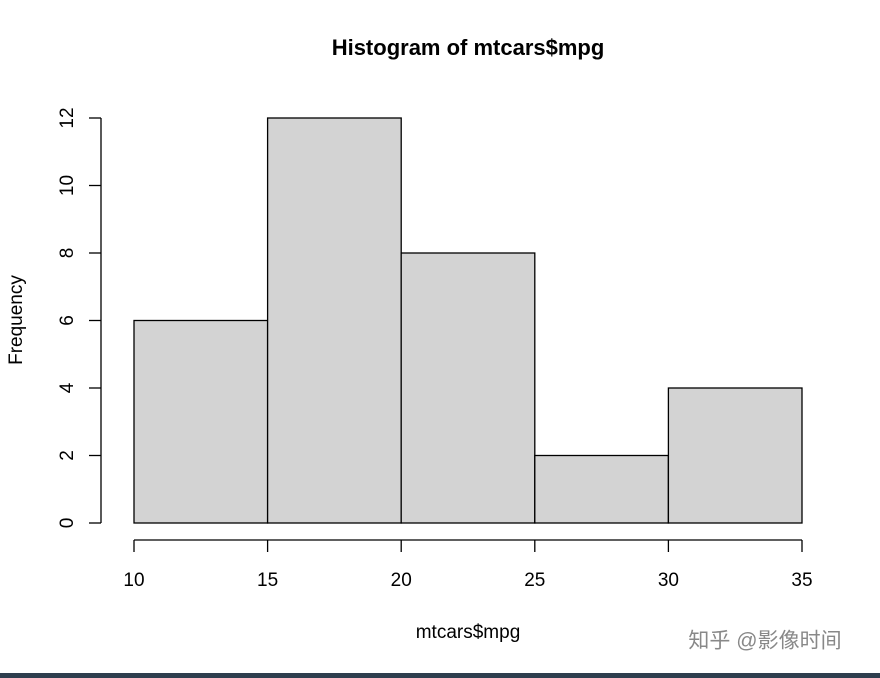 This screenshot has width=880, height=678. What do you see at coordinates (67, 523) in the screenshot?
I see `y-tick-label: 0` at bounding box center [67, 523].